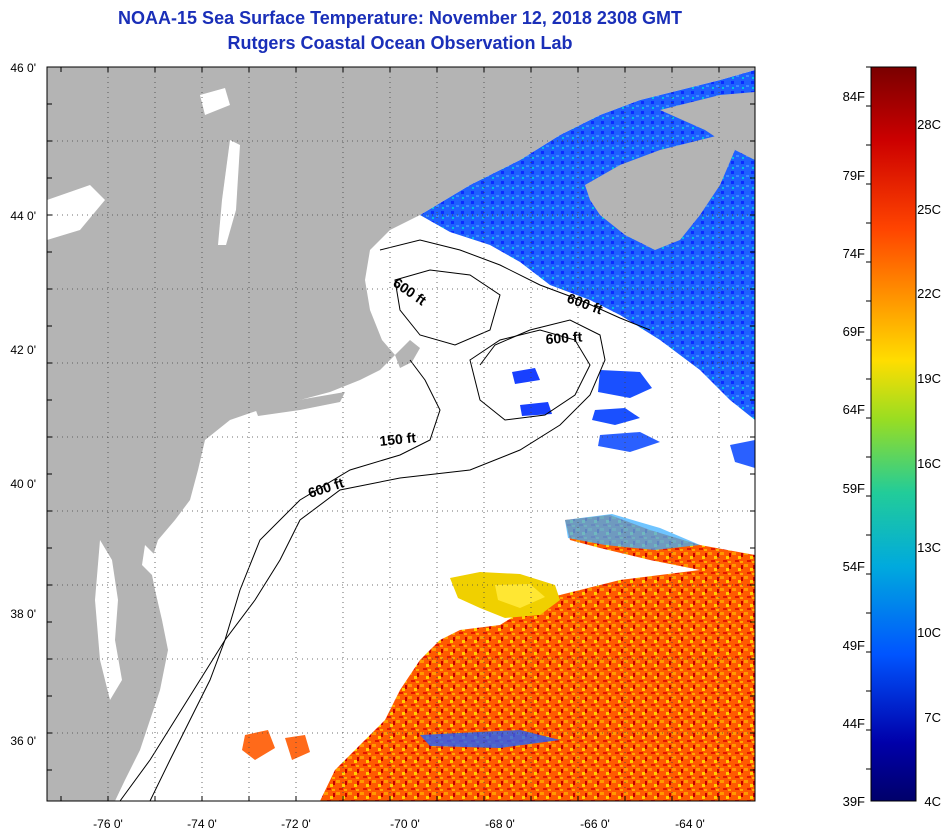 This screenshot has width=944, height=832. Describe the element at coordinates (854, 331) in the screenshot. I see `cbar-f-69: 69F` at that location.